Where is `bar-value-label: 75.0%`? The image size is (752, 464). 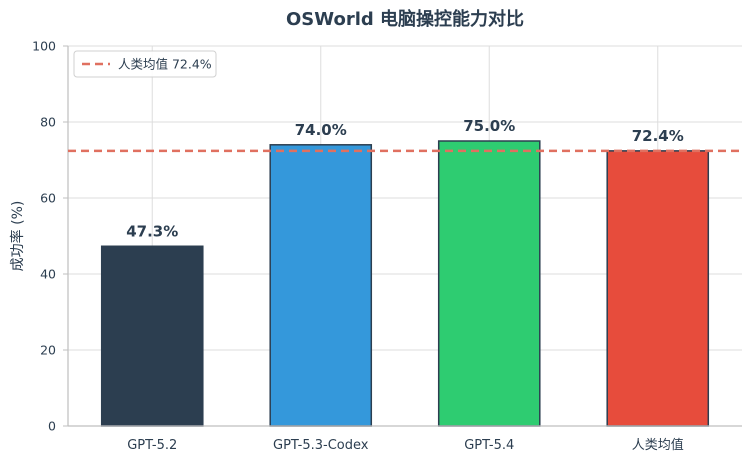
bar-value-label: 75.0% is located at coordinates (489, 126).